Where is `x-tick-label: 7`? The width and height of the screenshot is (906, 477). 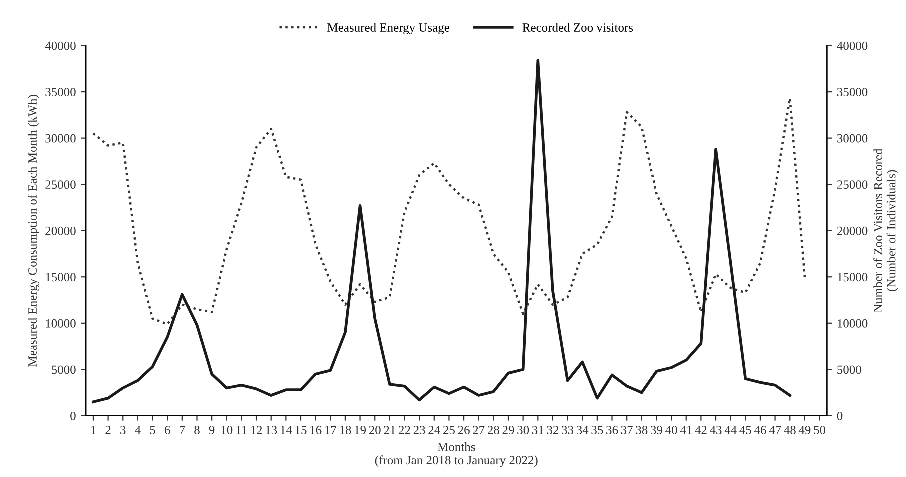 x-tick-label: 7 is located at coordinates (183, 430).